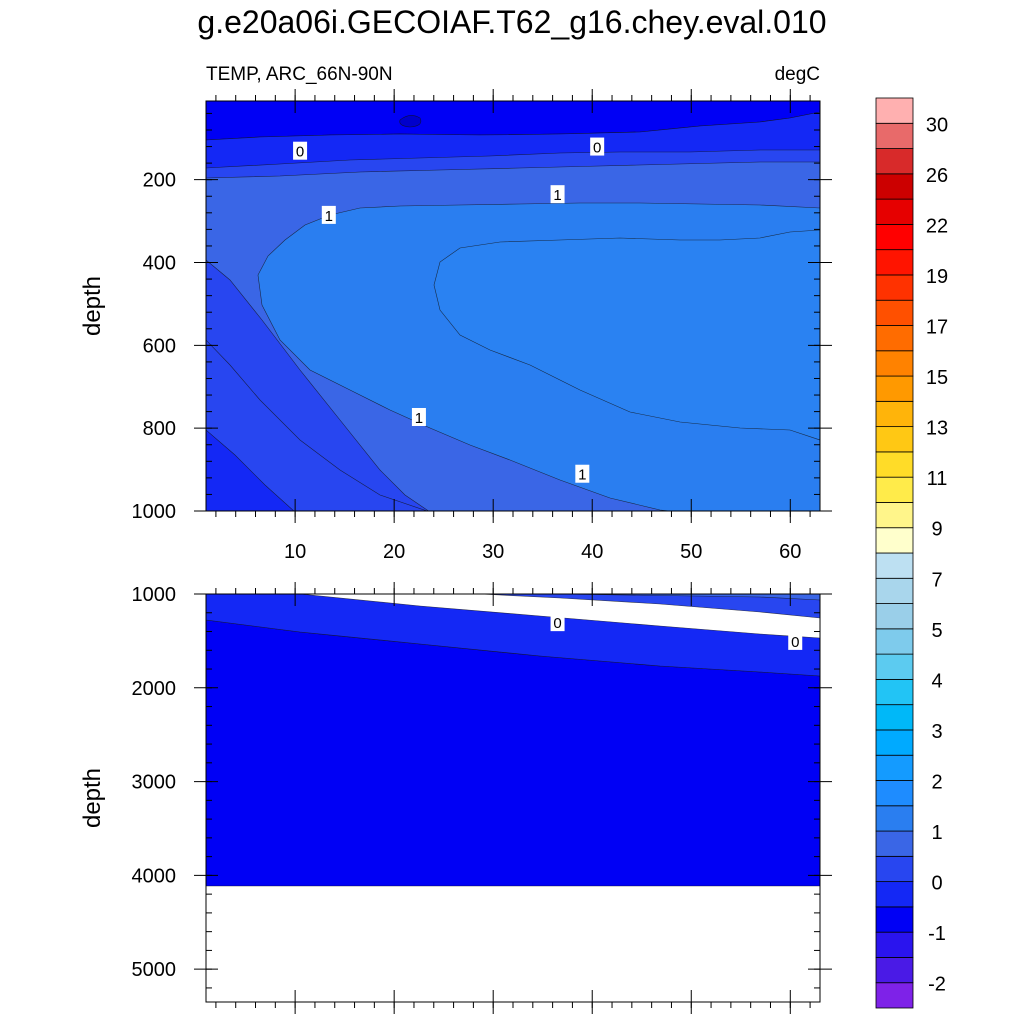 The image size is (1024, 1024). Describe the element at coordinates (154, 595) in the screenshot. I see `lower-y-tick-label: 1000` at that location.